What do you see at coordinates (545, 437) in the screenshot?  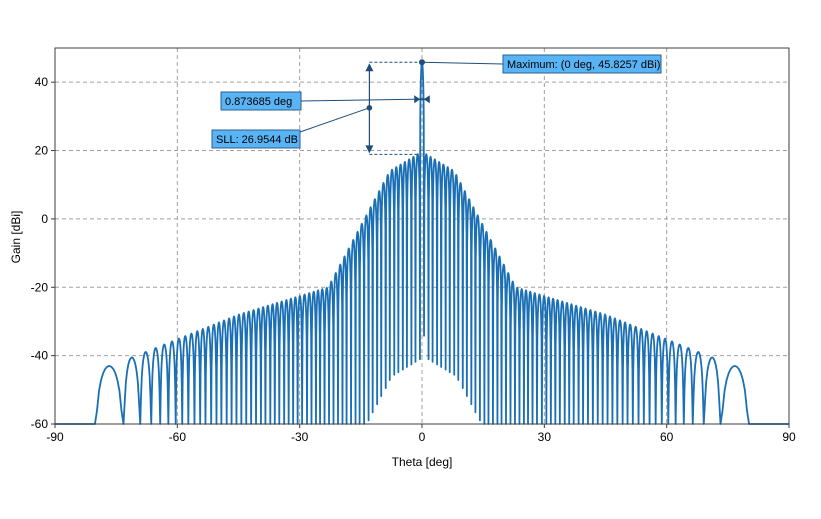 I see `x-tick-label: 30` at bounding box center [545, 437].